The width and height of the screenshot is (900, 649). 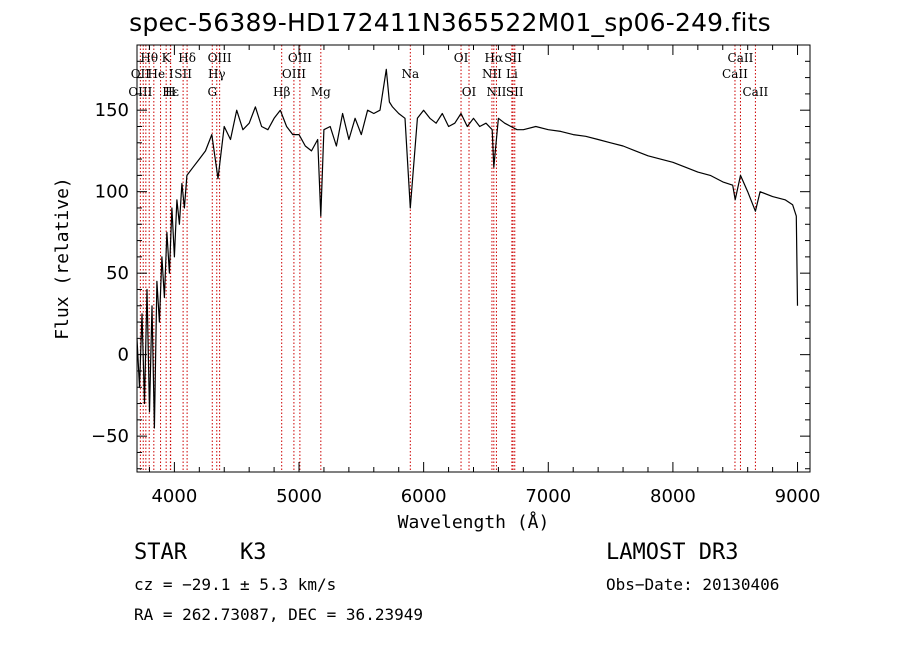 I want to click on coordinates: RA = 262.73087, DEC = 36.23949, so click(x=278, y=614).